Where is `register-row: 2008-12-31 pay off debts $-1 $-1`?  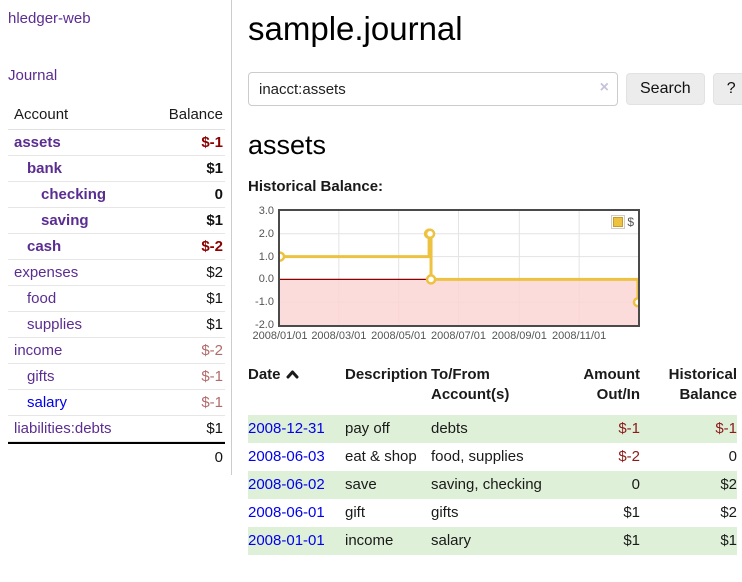
register-row: 2008-12-31 pay off debts $-1 $-1 is located at coordinates (492, 429).